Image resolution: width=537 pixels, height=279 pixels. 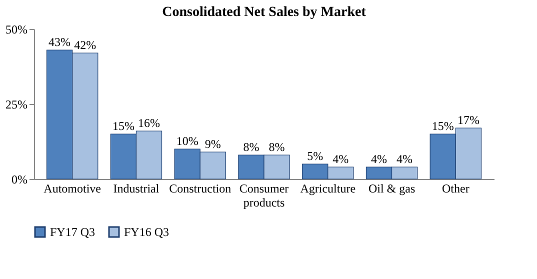 I want to click on x-tick-label: Other, so click(x=456, y=189).